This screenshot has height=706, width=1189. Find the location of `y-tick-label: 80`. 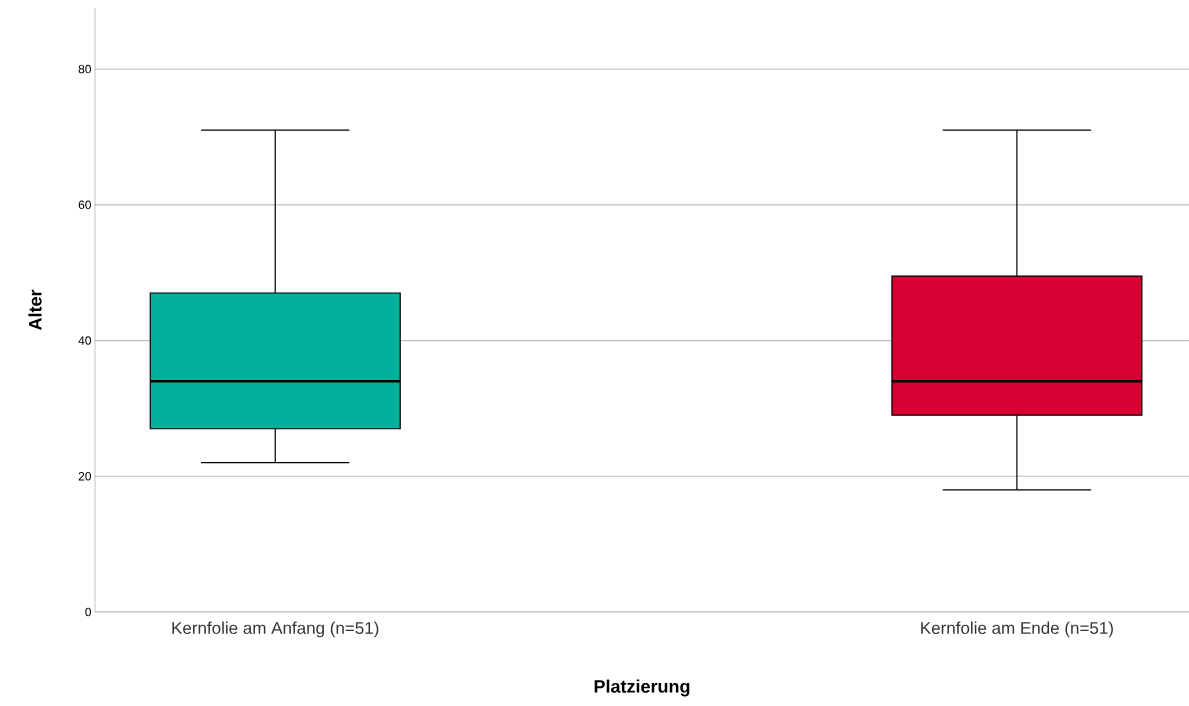

y-tick-label: 80 is located at coordinates (85, 69).